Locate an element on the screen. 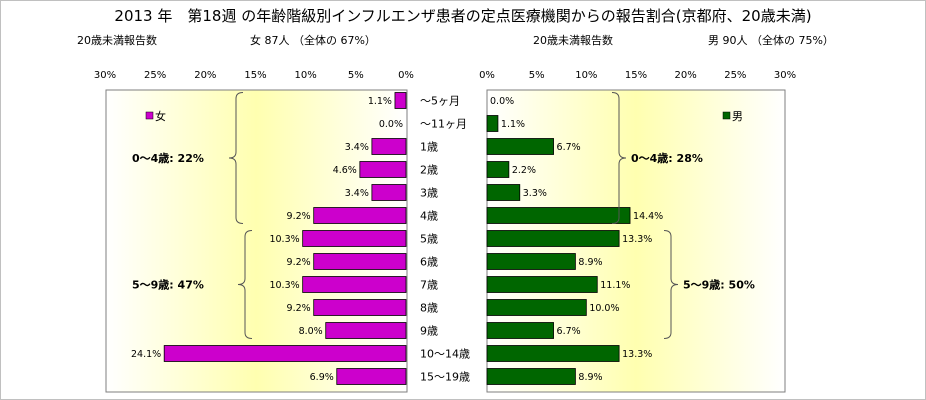 The image size is (926, 400). female-axis-ticks: 30% 25% 20% 15% 10% 5% 0% is located at coordinates (254, 75).